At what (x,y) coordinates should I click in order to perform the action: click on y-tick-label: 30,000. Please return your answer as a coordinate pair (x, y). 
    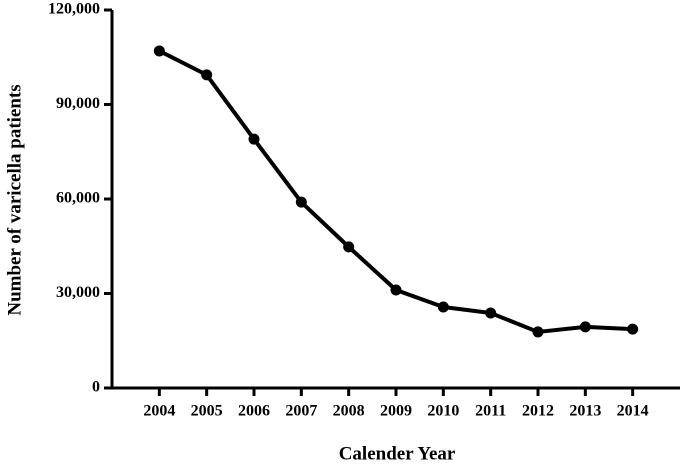
    Looking at the image, I should click on (78, 292).